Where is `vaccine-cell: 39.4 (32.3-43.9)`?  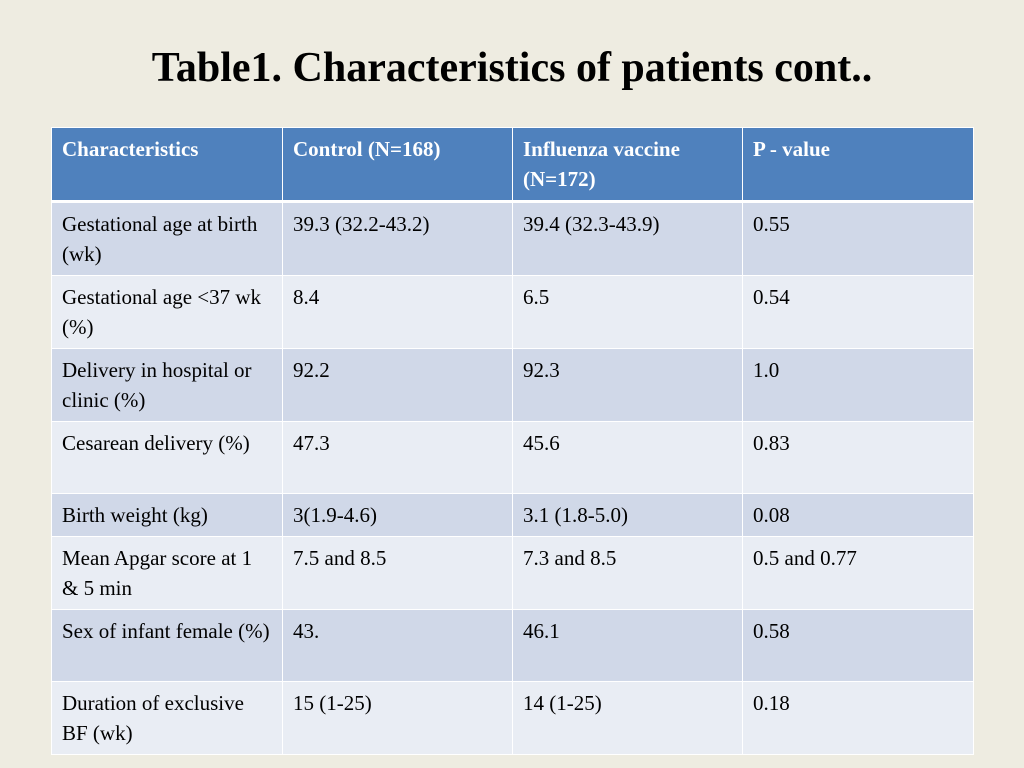 vaccine-cell: 39.4 (32.3-43.9) is located at coordinates (627, 238).